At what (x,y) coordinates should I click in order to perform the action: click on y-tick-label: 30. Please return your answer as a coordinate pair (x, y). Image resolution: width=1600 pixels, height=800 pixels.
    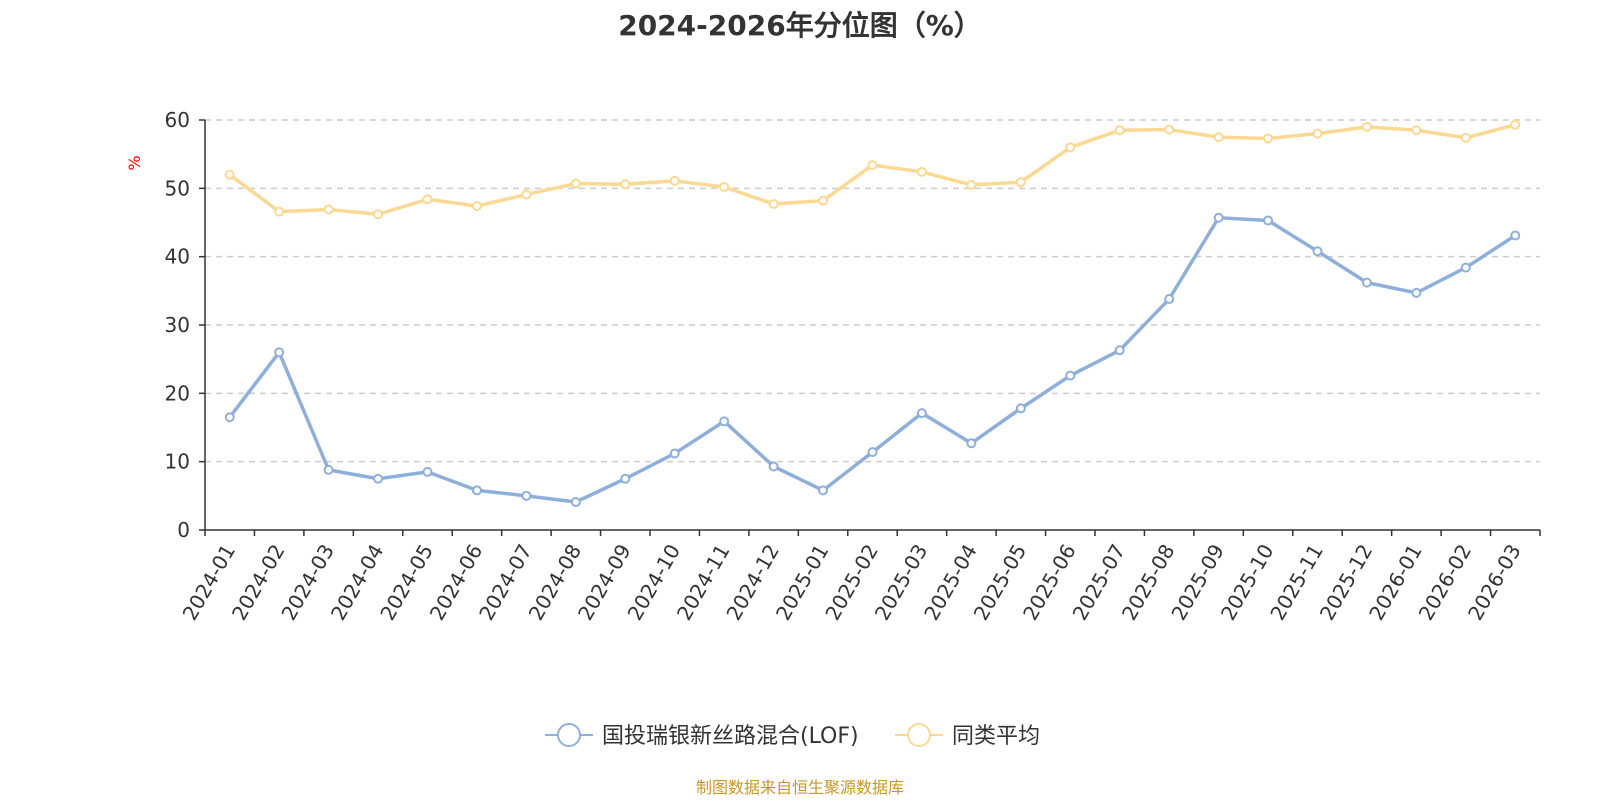
    Looking at the image, I should click on (177, 325).